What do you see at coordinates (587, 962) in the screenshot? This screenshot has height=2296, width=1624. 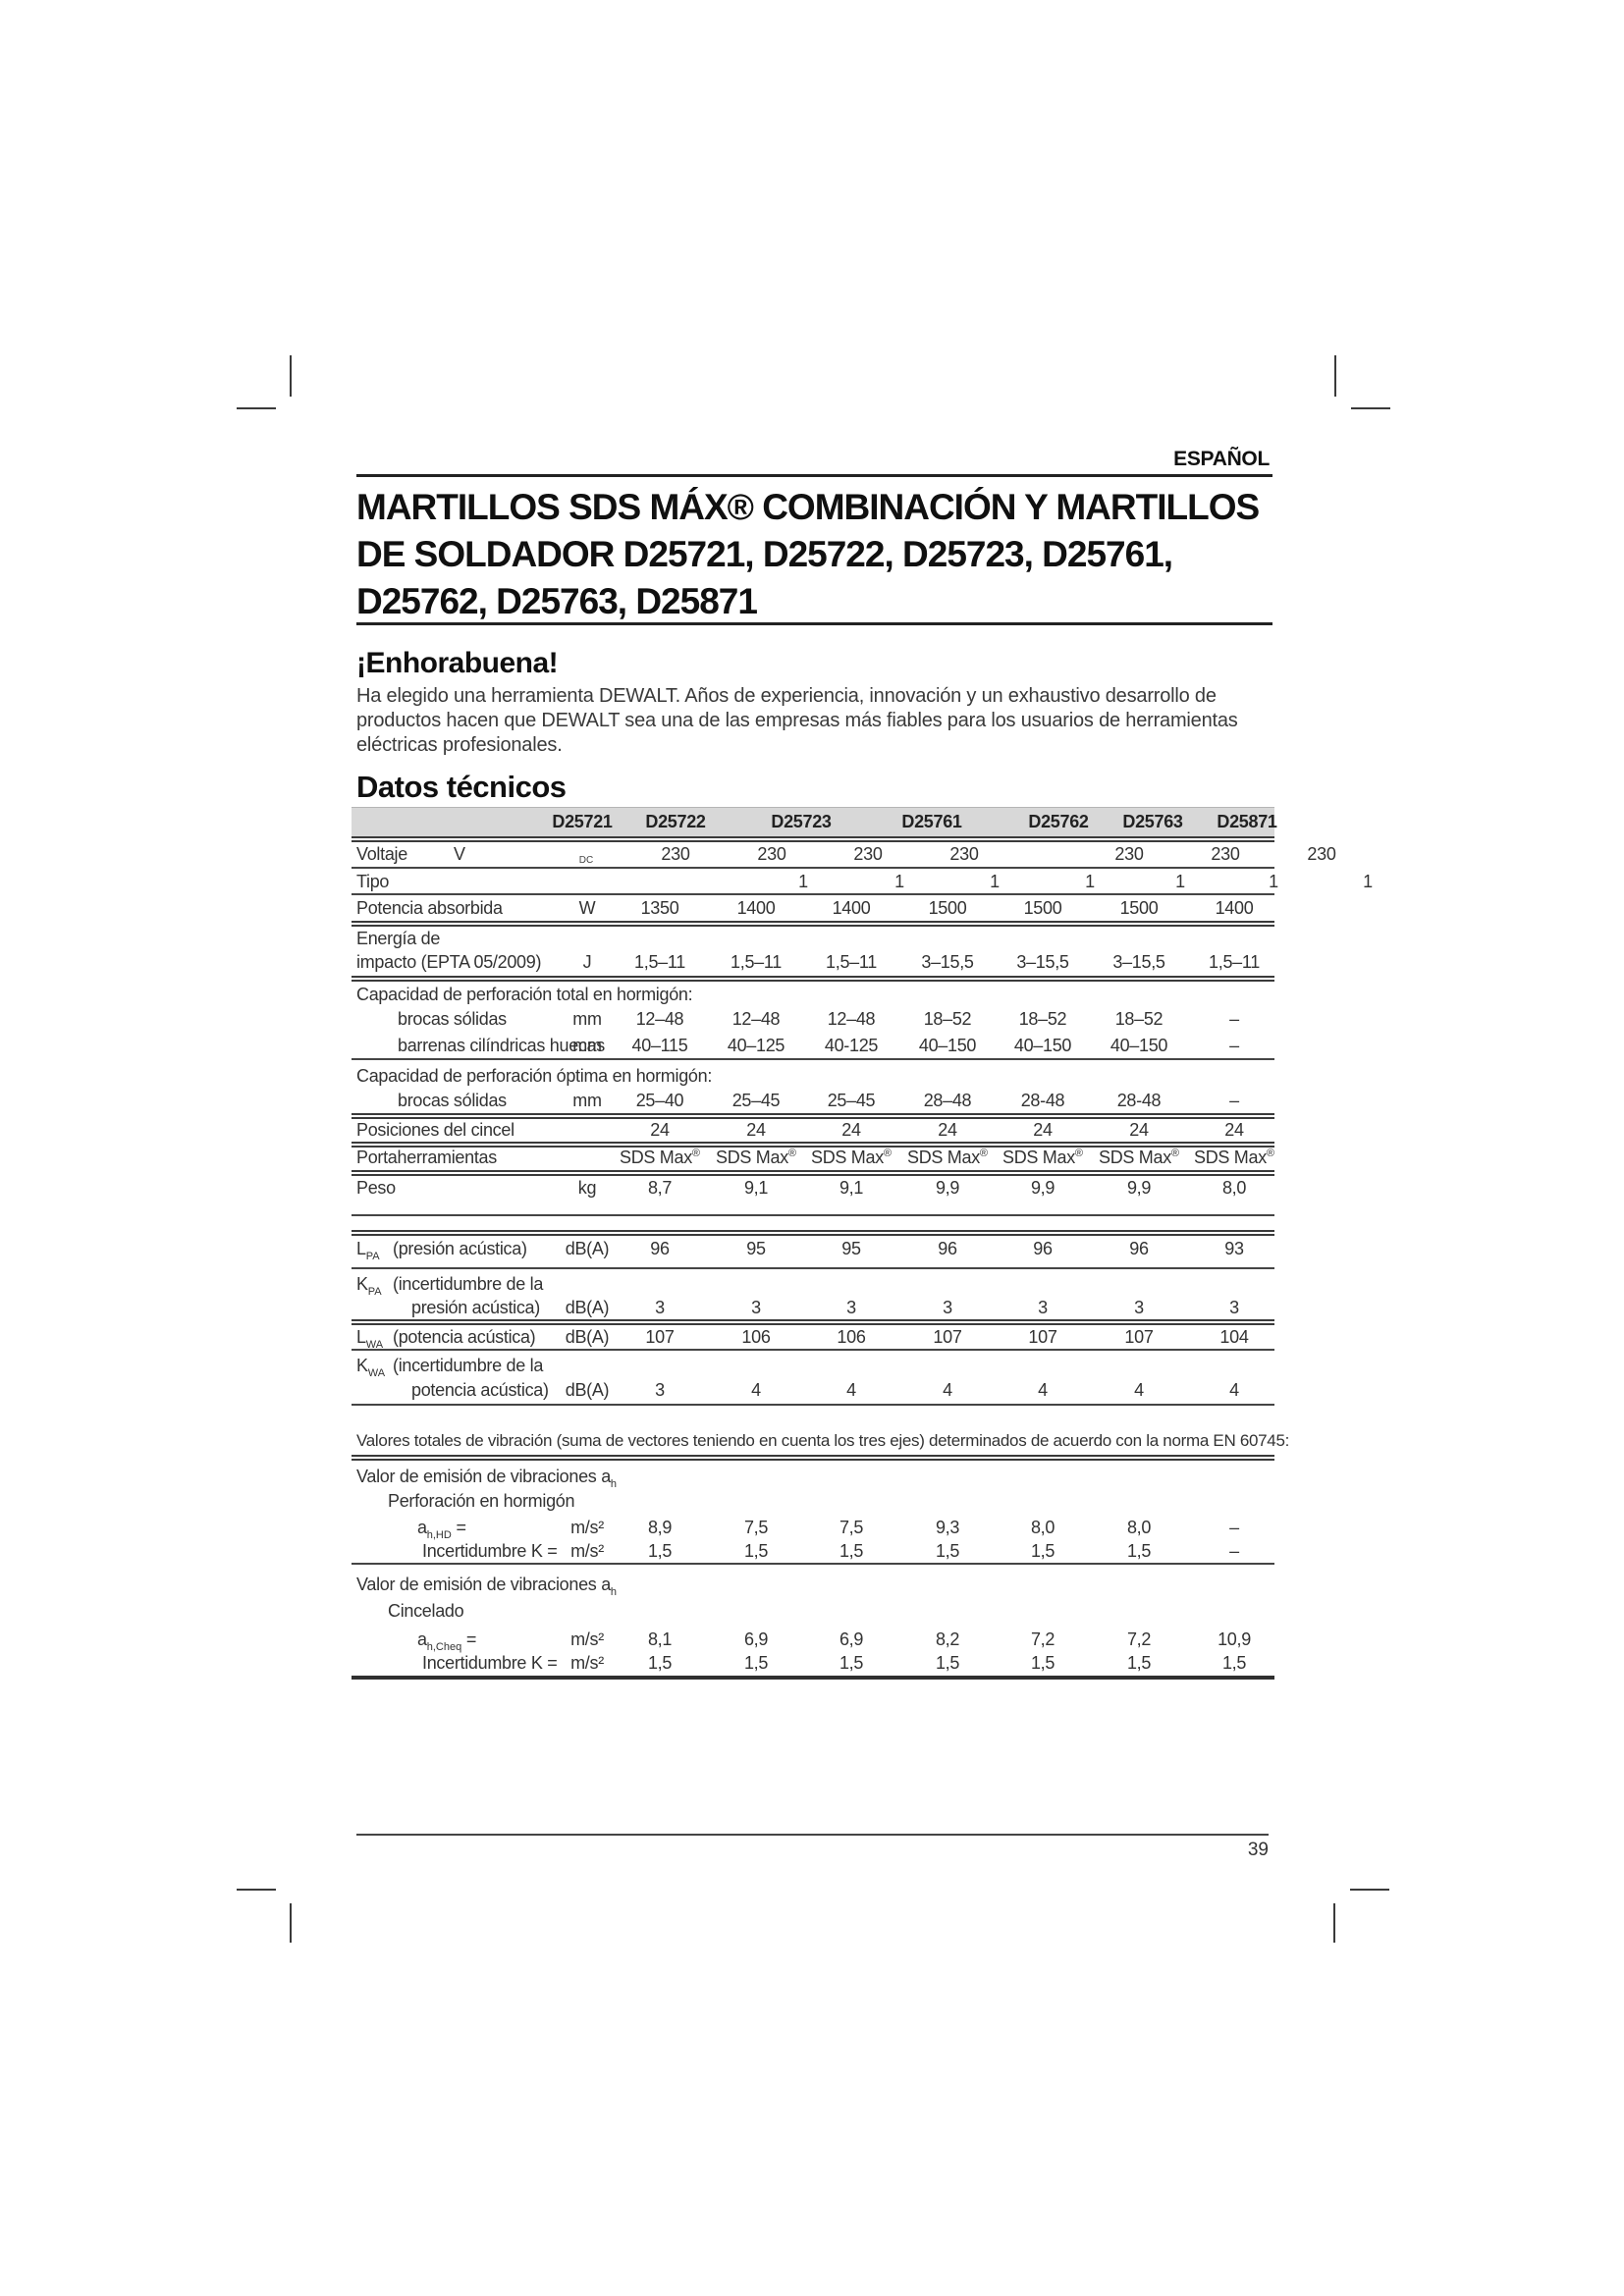 I see `table-row-energia-unit: J` at bounding box center [587, 962].